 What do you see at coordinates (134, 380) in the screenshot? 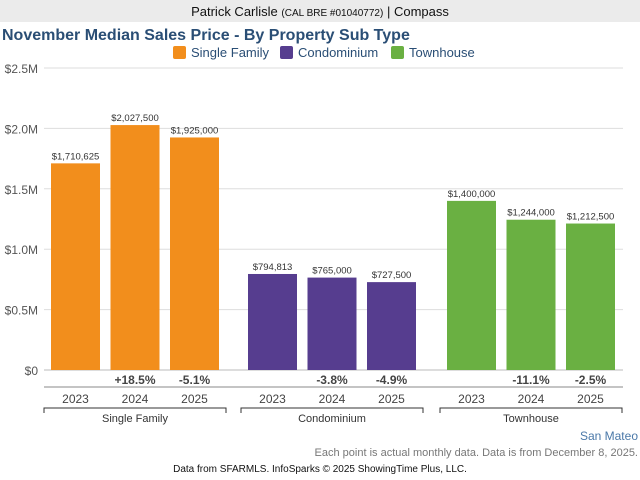
I see `change-label: +18.5%` at bounding box center [134, 380].